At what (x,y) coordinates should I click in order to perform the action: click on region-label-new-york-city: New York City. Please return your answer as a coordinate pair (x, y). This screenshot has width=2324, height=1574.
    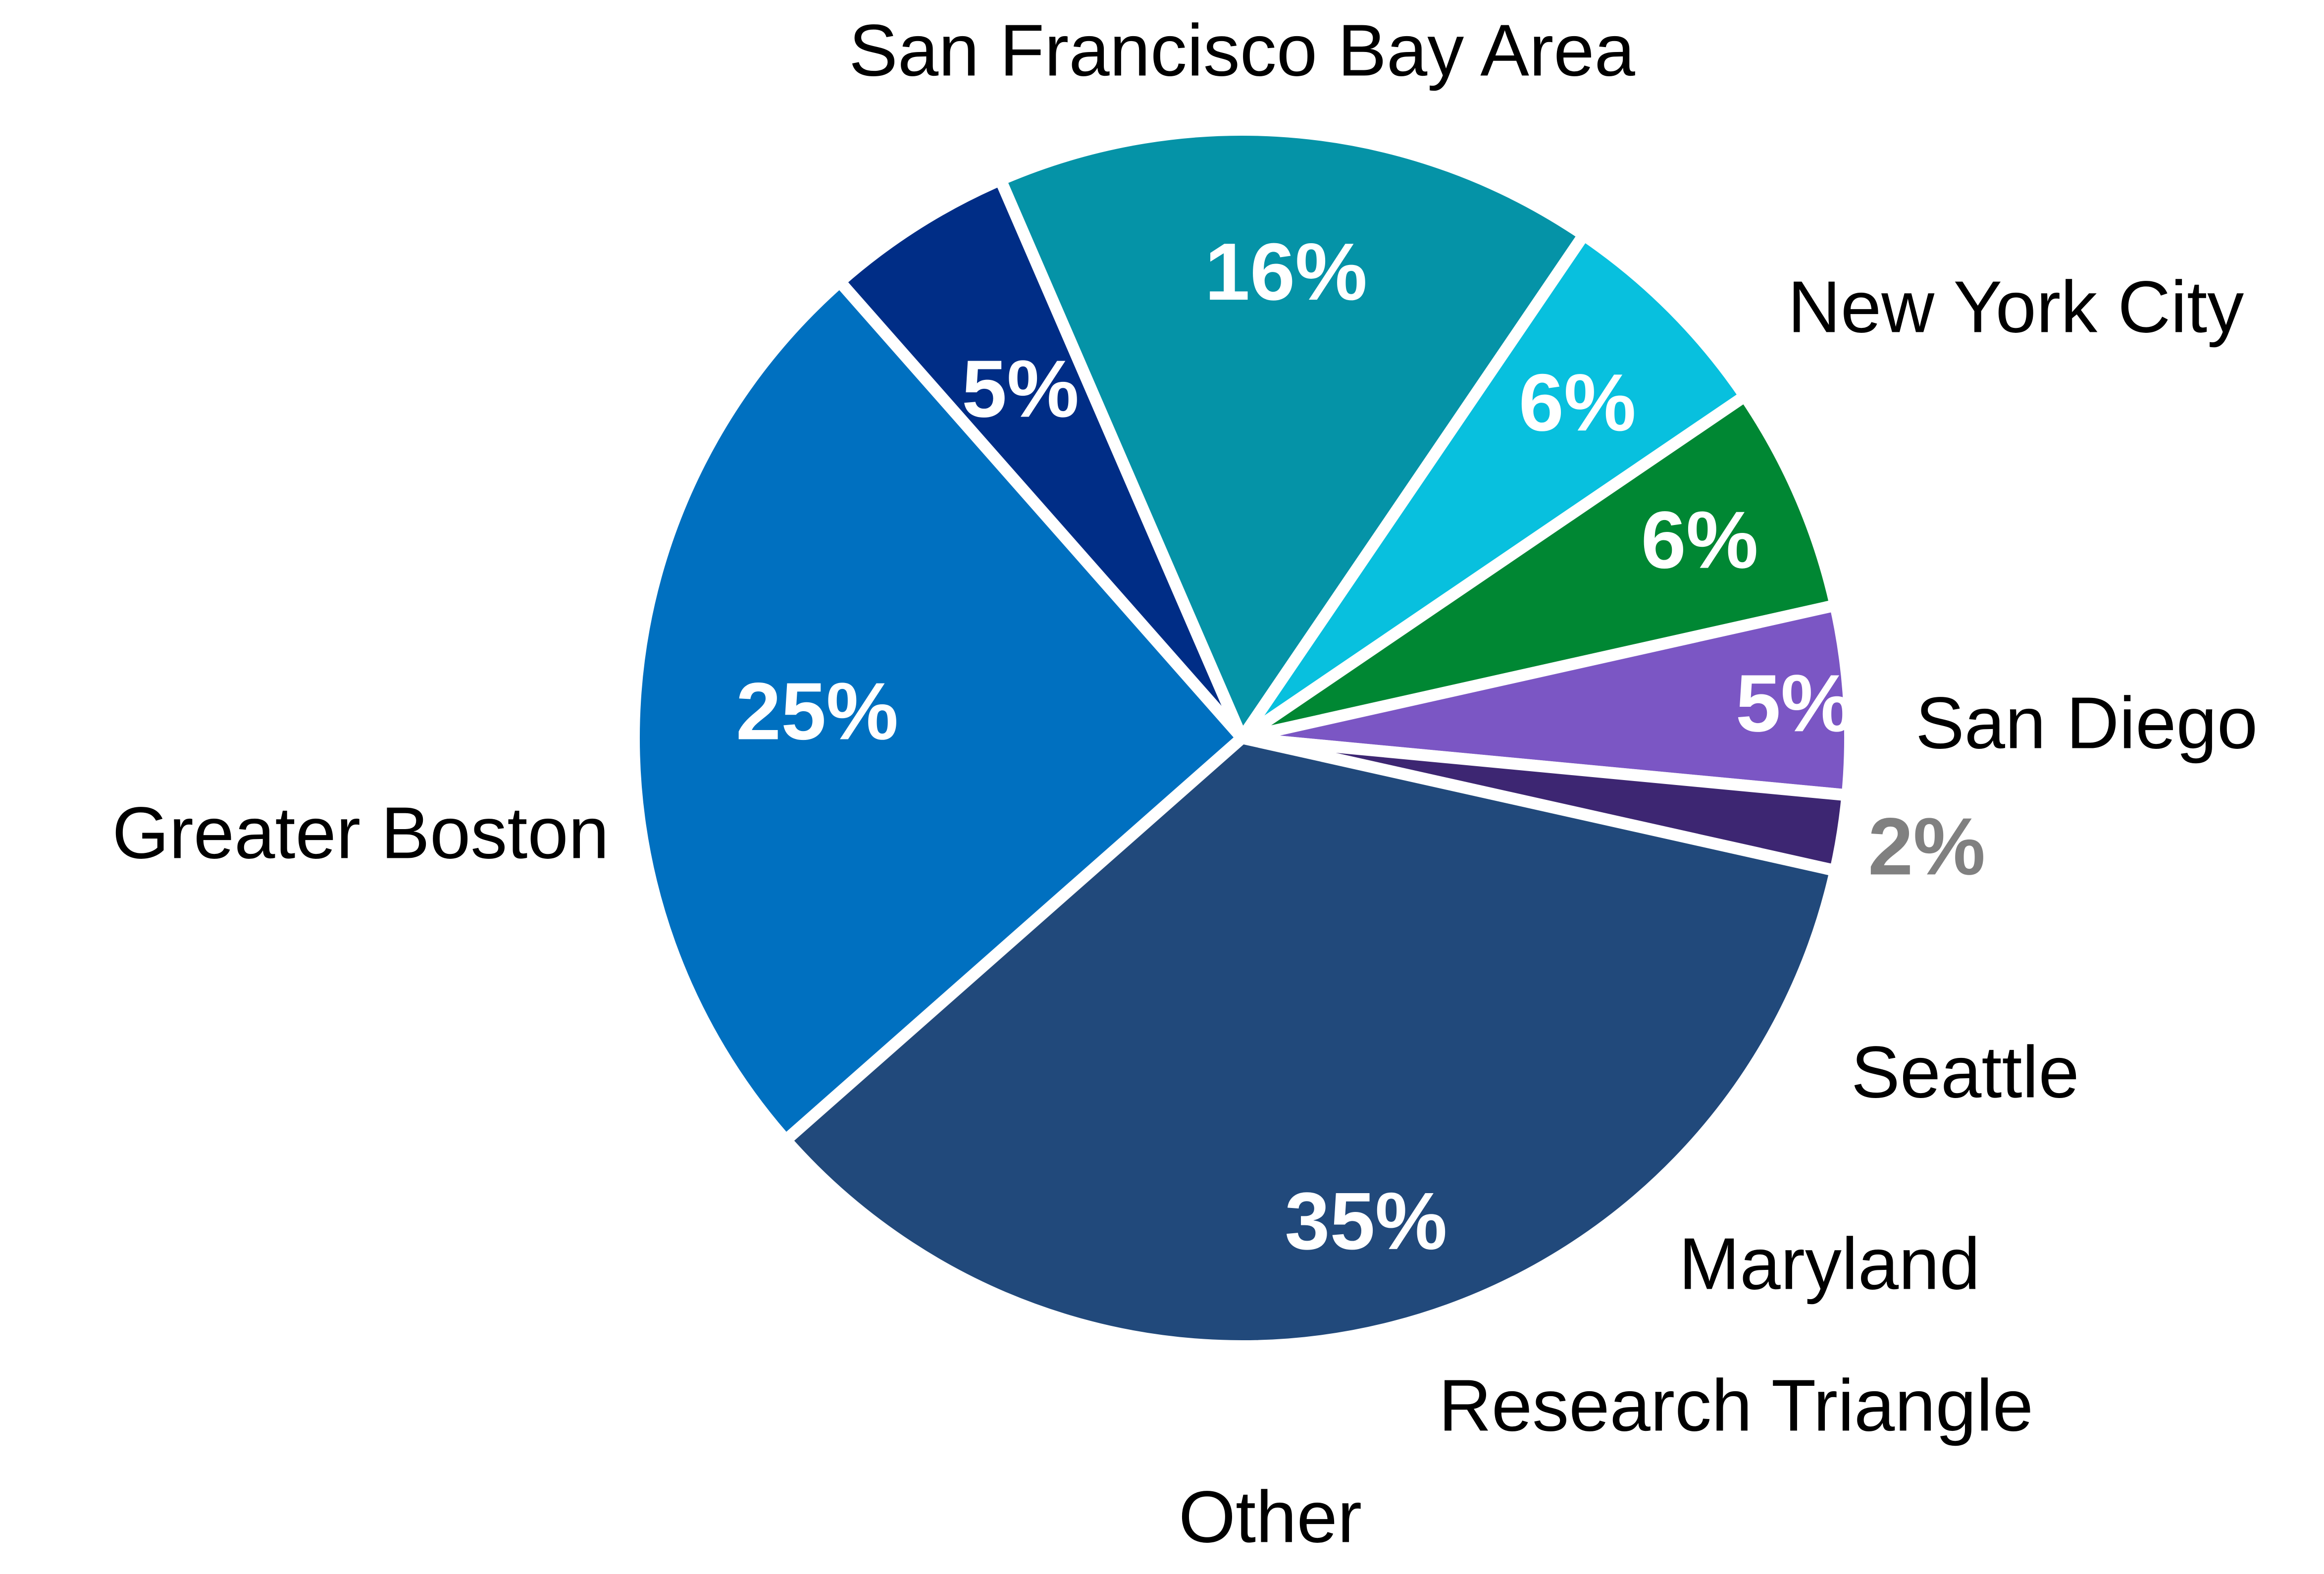
    Looking at the image, I should click on (2016, 307).